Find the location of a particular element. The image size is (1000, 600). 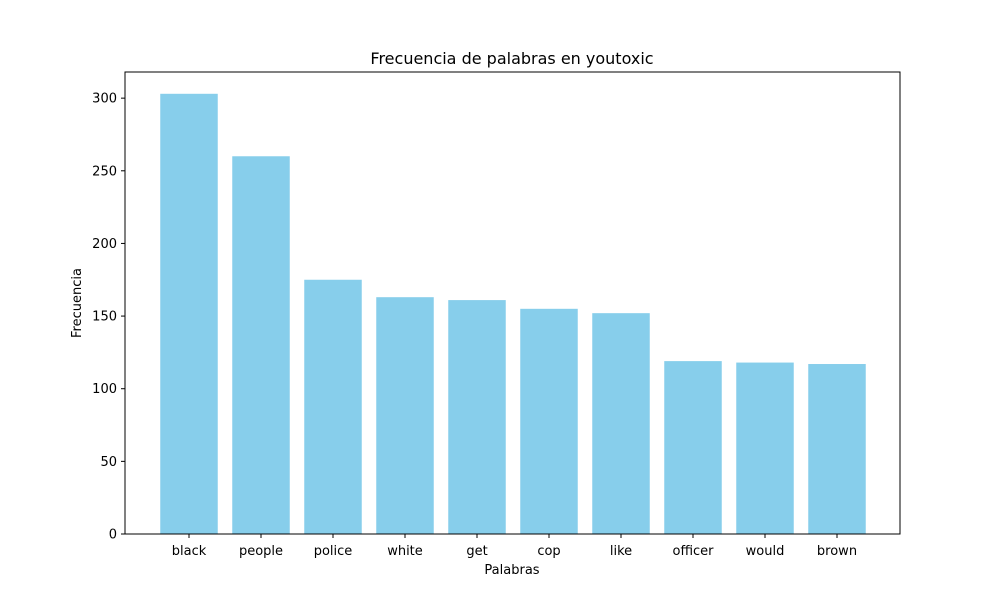

chart-title: Frecuencia de palabras en youtoxic is located at coordinates (511, 58).